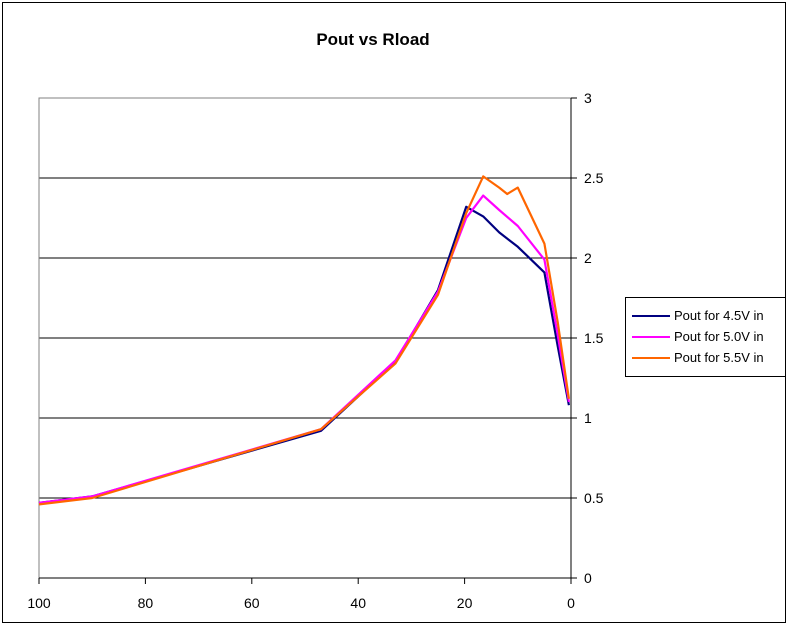 The width and height of the screenshot is (789, 626). What do you see at coordinates (252, 603) in the screenshot?
I see `x-tick-label: 60` at bounding box center [252, 603].